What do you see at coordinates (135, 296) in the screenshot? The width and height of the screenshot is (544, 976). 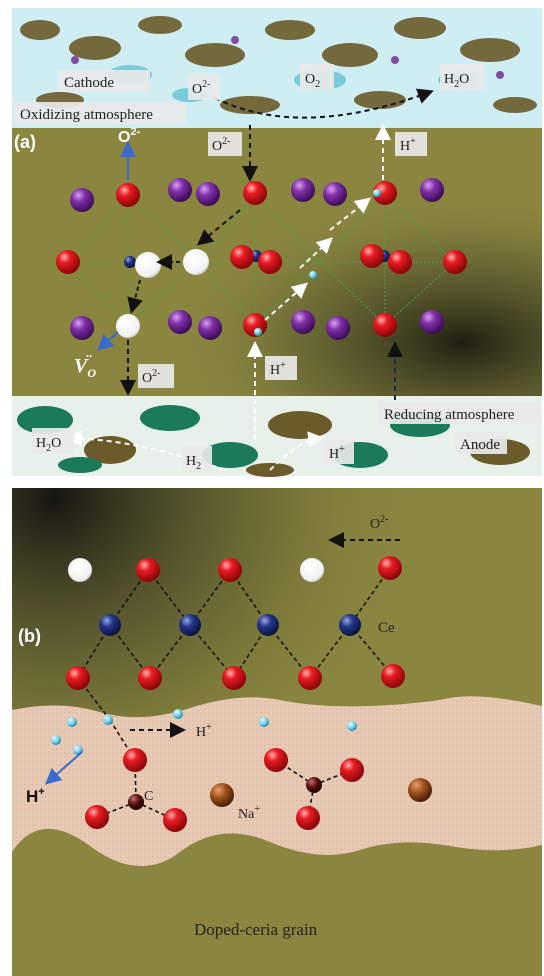 I see `vac-down-arrow` at bounding box center [135, 296].